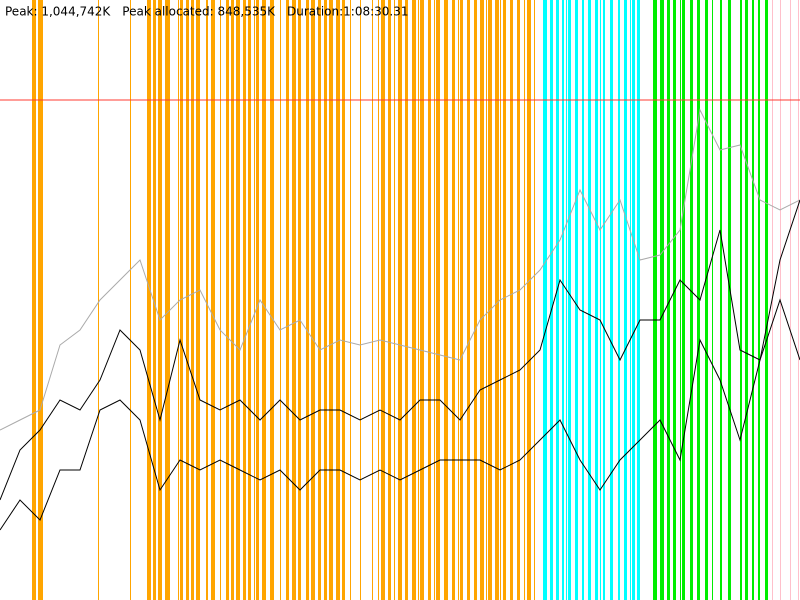 This screenshot has height=600, width=800. I want to click on header-stat: Peak: 1,044,742K, so click(58, 12).